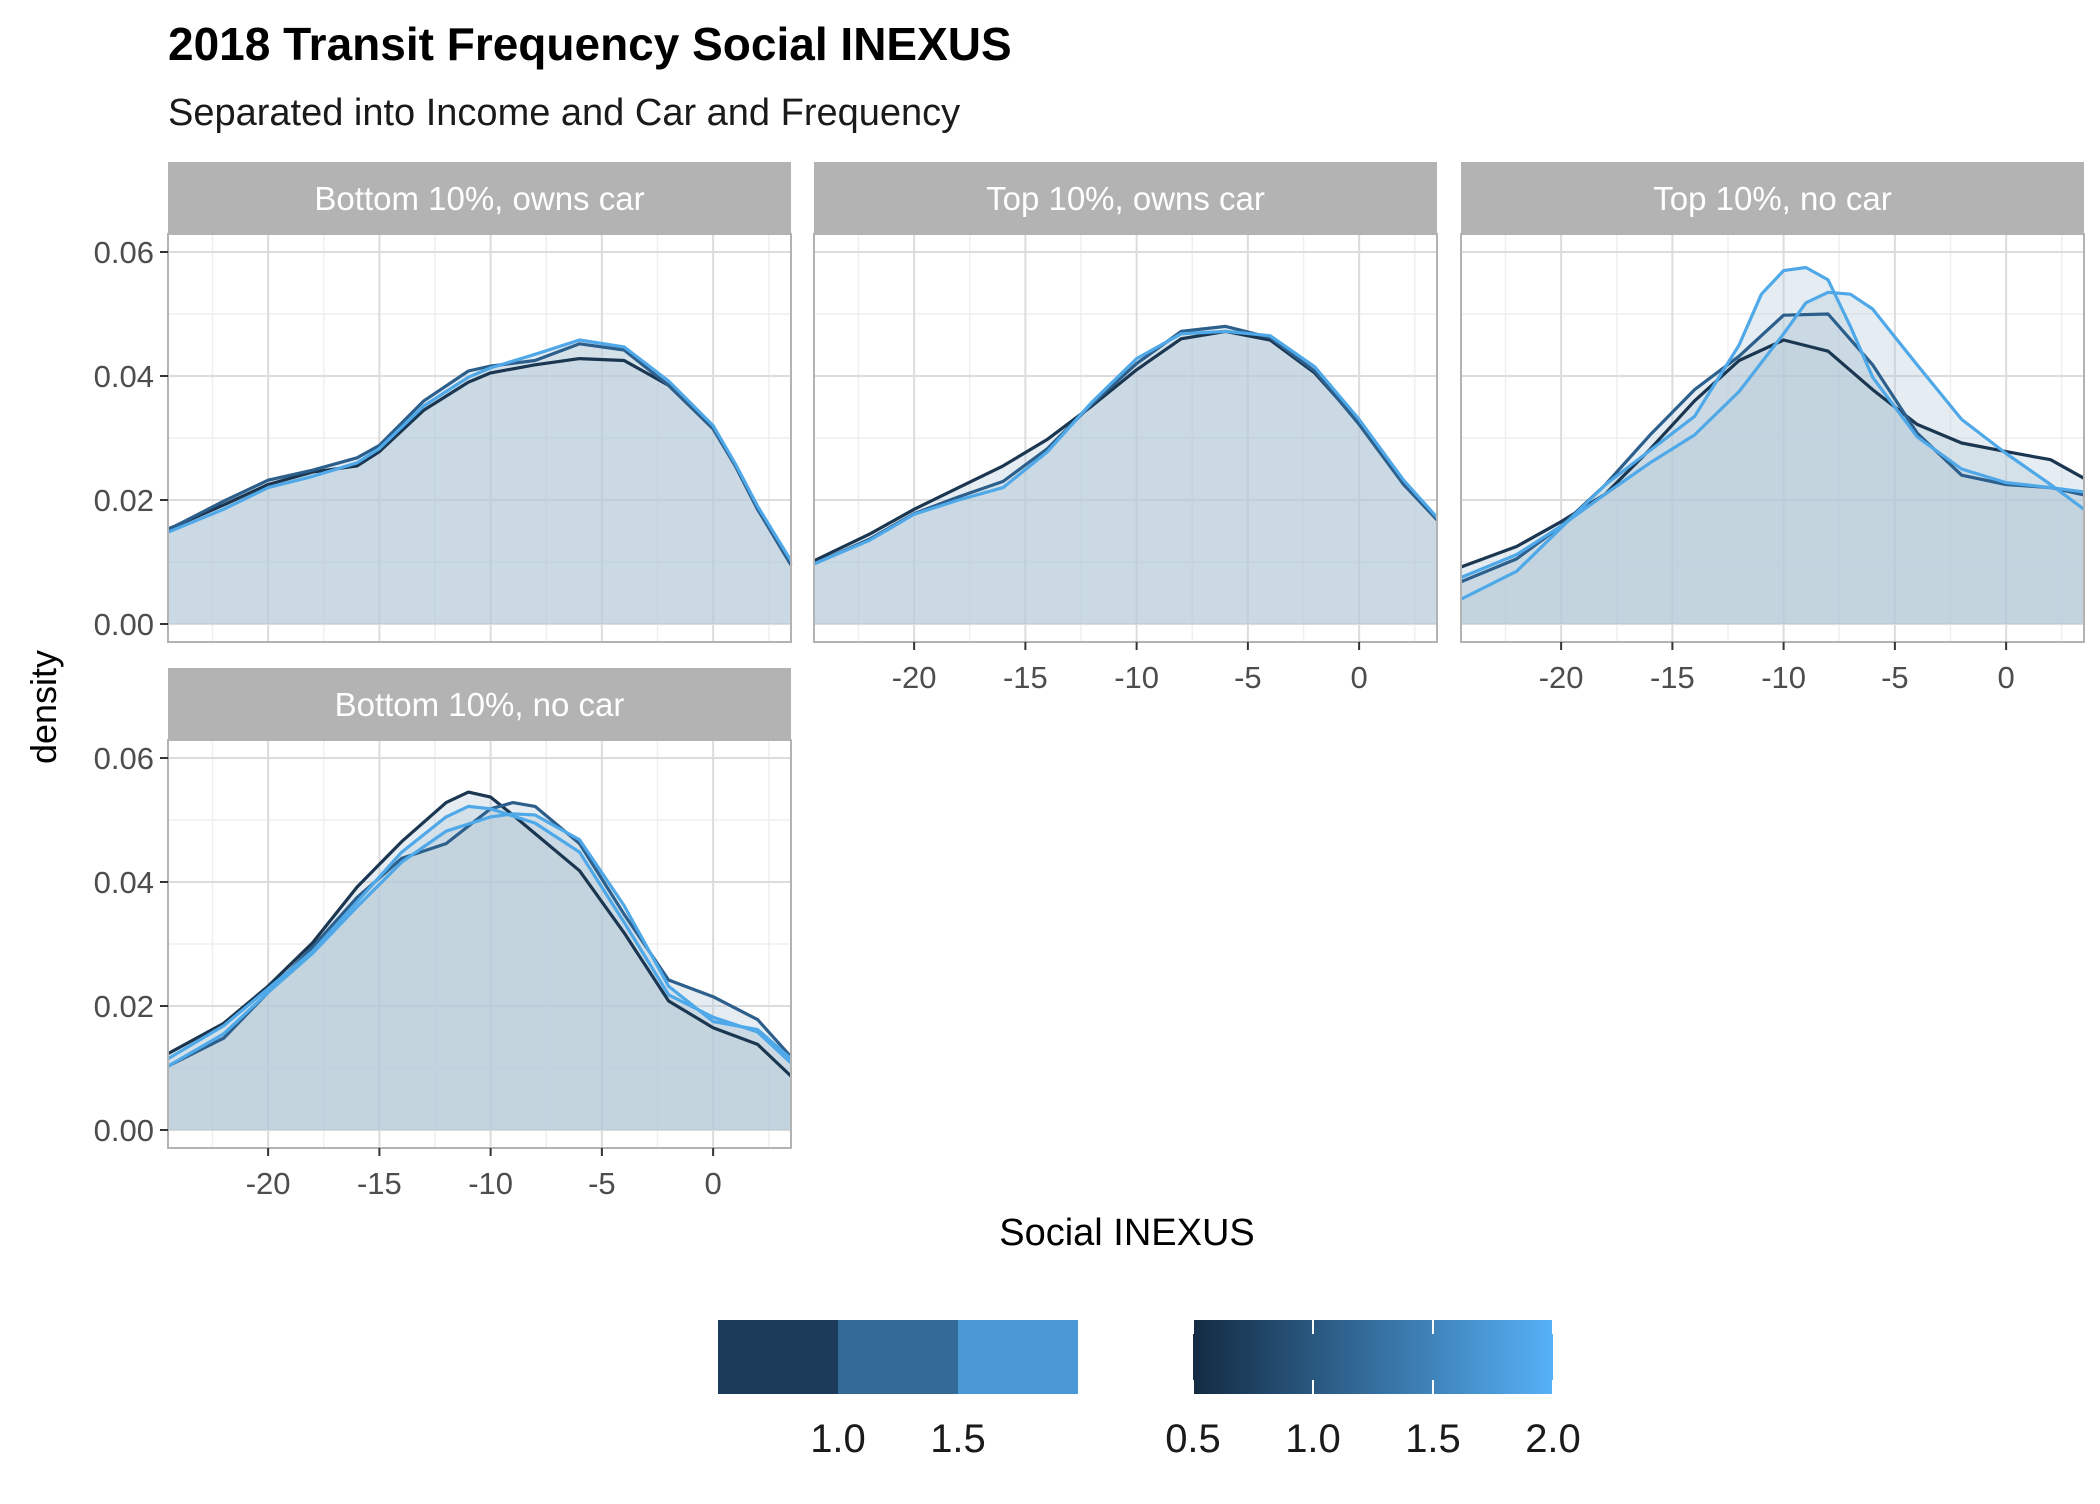 Image resolution: width=2100 pixels, height=1504 pixels. I want to click on legend-continuous-label: 2.0, so click(1553, 1439).